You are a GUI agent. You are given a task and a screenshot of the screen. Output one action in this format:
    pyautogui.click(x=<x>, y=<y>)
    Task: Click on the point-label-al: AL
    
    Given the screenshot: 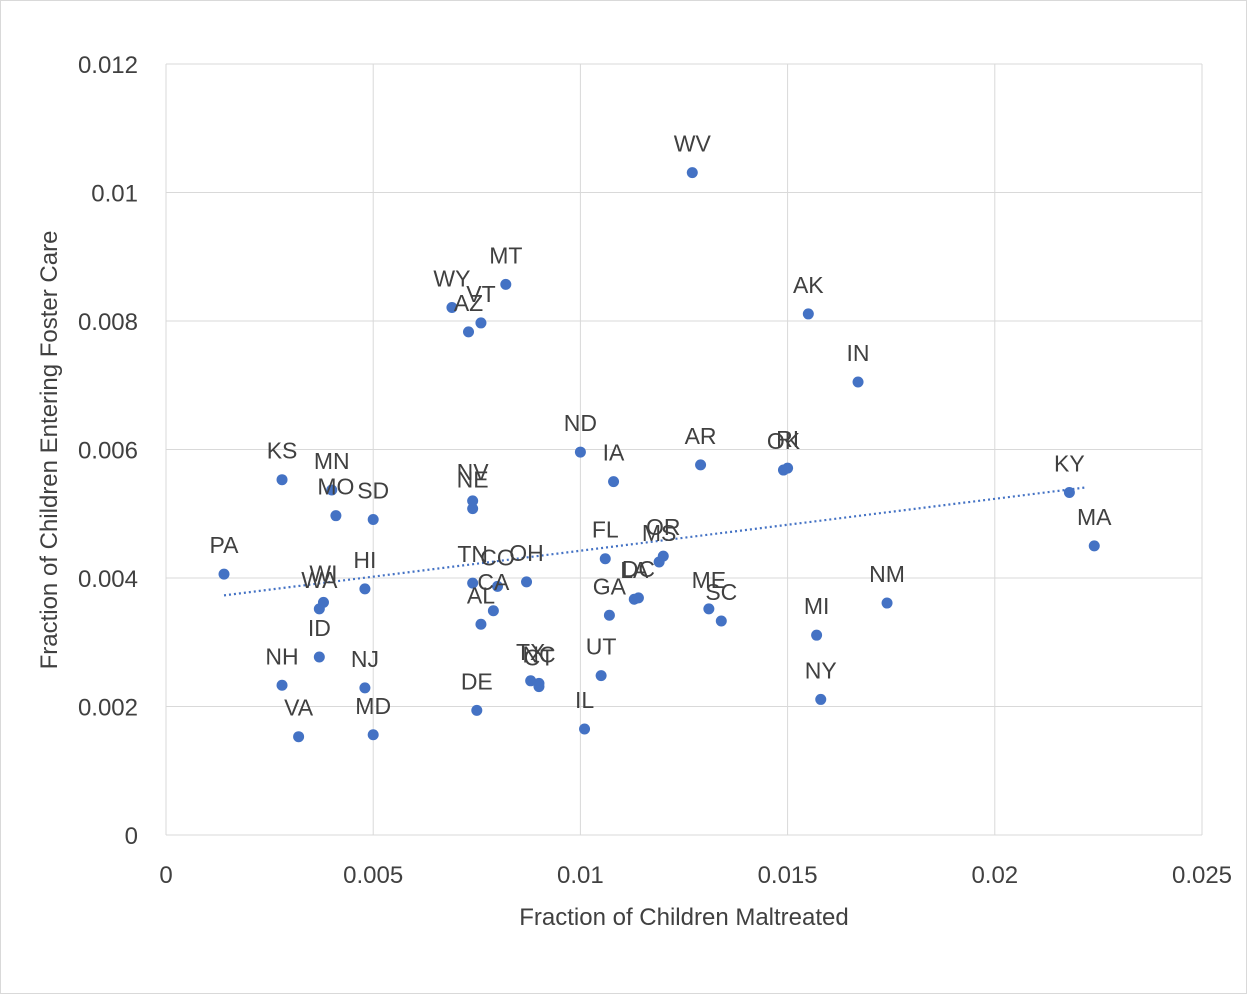 What is the action you would take?
    pyautogui.click(x=481, y=595)
    